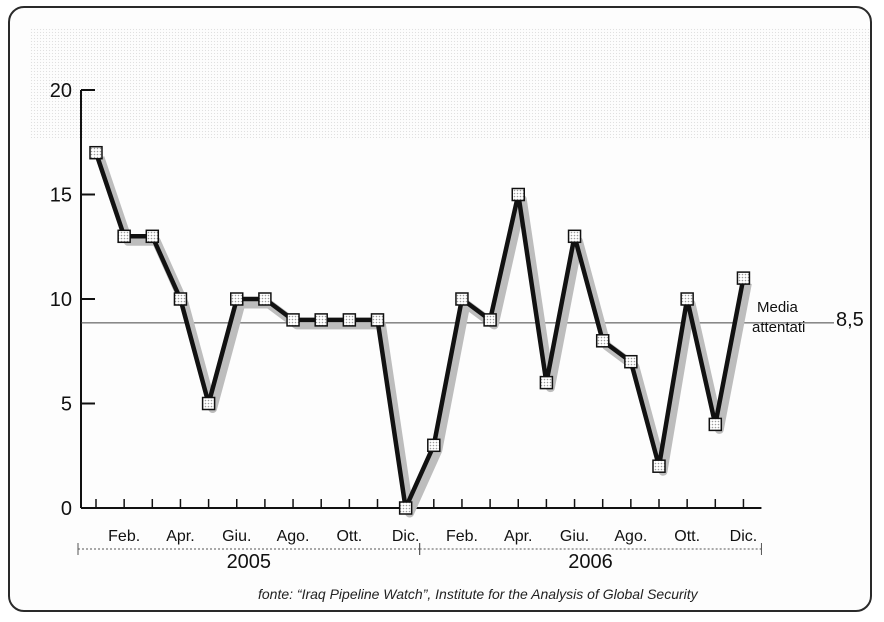  What do you see at coordinates (778, 307) in the screenshot?
I see `average-label-line1: Media` at bounding box center [778, 307].